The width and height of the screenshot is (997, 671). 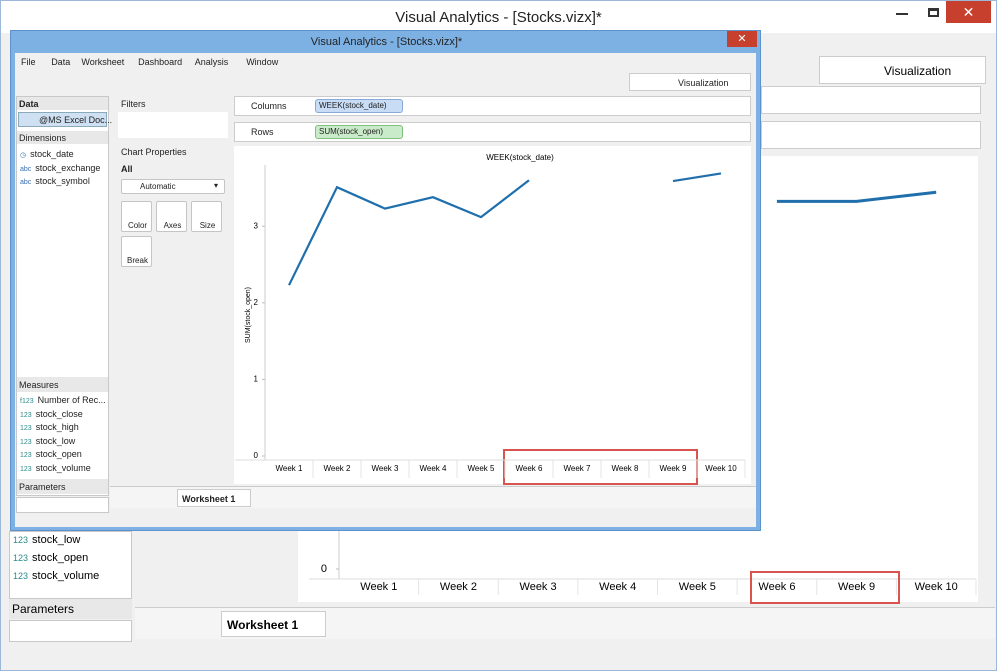 I want to click on measures-header: Measures, so click(x=62, y=384).